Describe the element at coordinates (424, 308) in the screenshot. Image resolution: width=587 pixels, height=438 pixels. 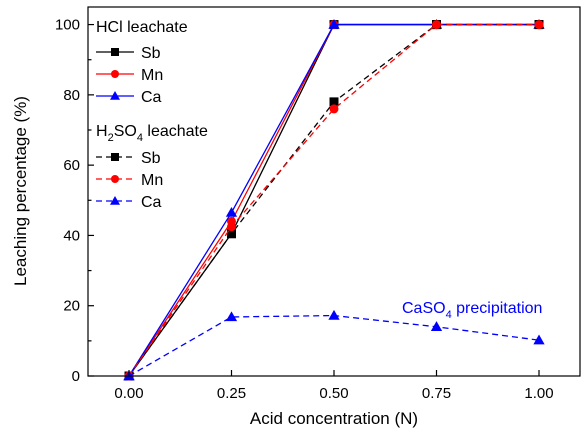
I see `annotation-prefix: CaSO` at that location.